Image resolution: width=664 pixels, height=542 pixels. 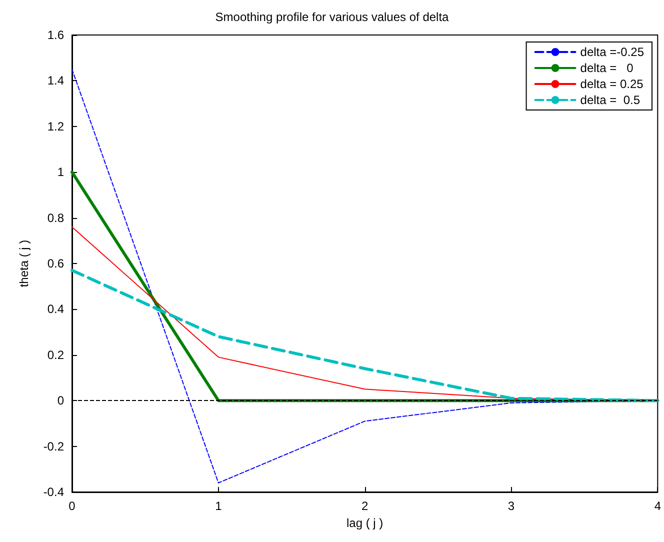 I want to click on y-tick-label: 0.8, so click(x=55, y=217).